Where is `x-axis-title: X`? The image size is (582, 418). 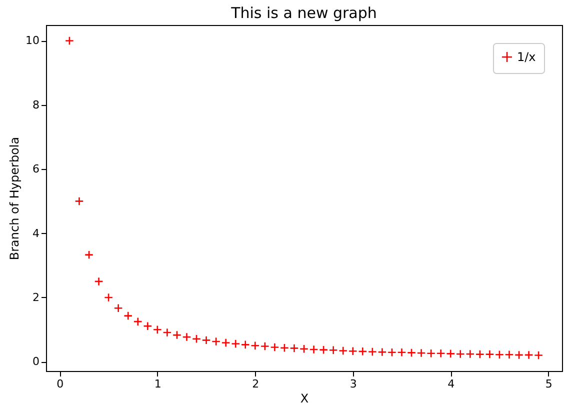
x-axis-title: X is located at coordinates (304, 399).